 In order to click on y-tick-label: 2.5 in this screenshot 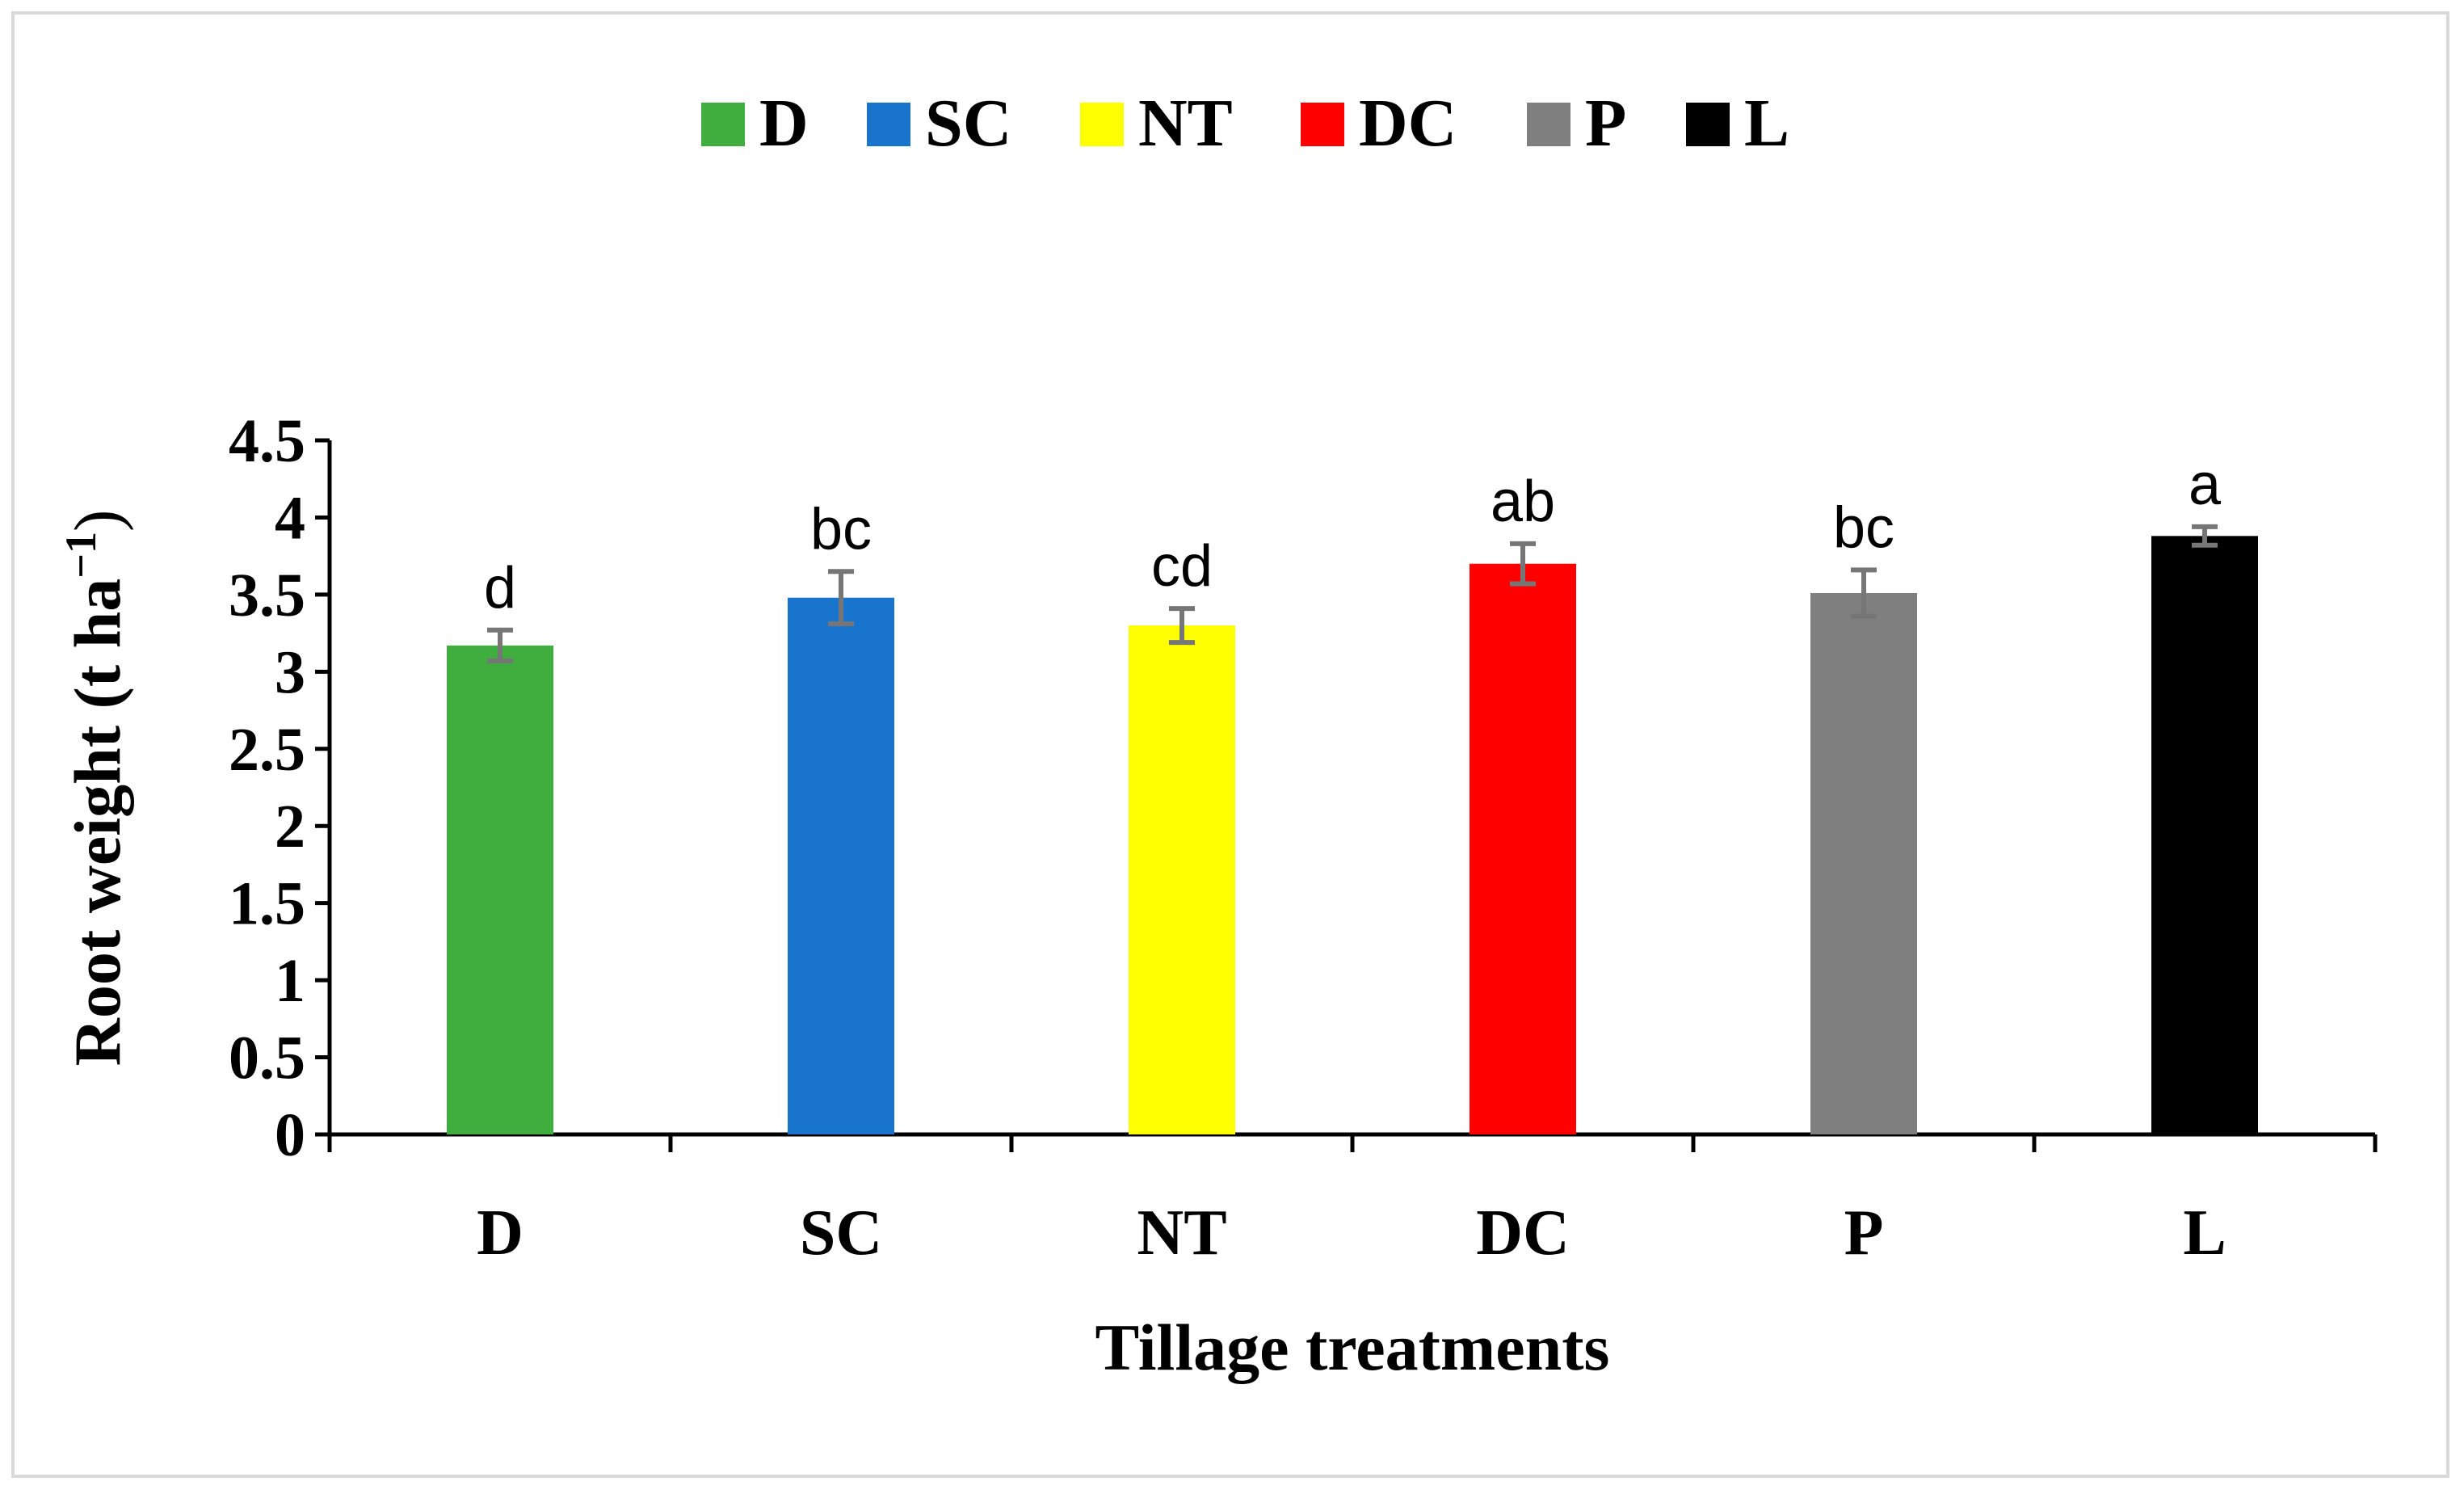, I will do `click(267, 750)`.